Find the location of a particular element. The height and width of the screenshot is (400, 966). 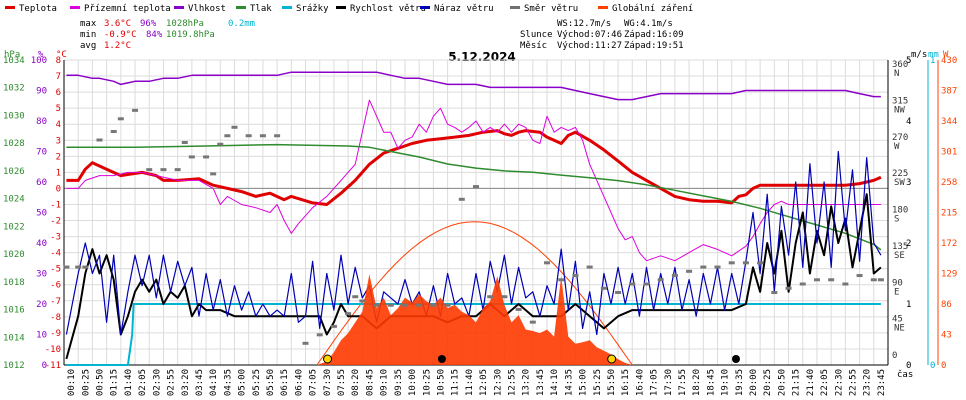

tick-x: 07:05 is located at coordinates (314, 382).